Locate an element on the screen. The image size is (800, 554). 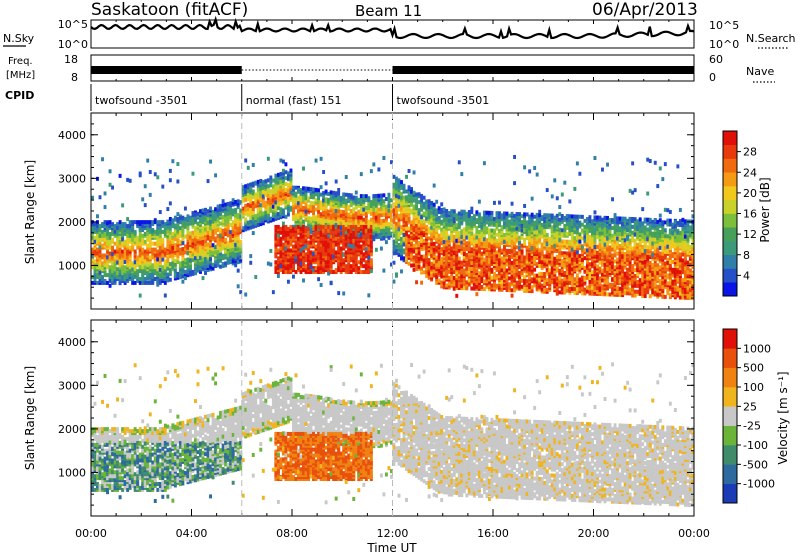
cpid-segment-label: twofsound -3501 is located at coordinates (141, 100).